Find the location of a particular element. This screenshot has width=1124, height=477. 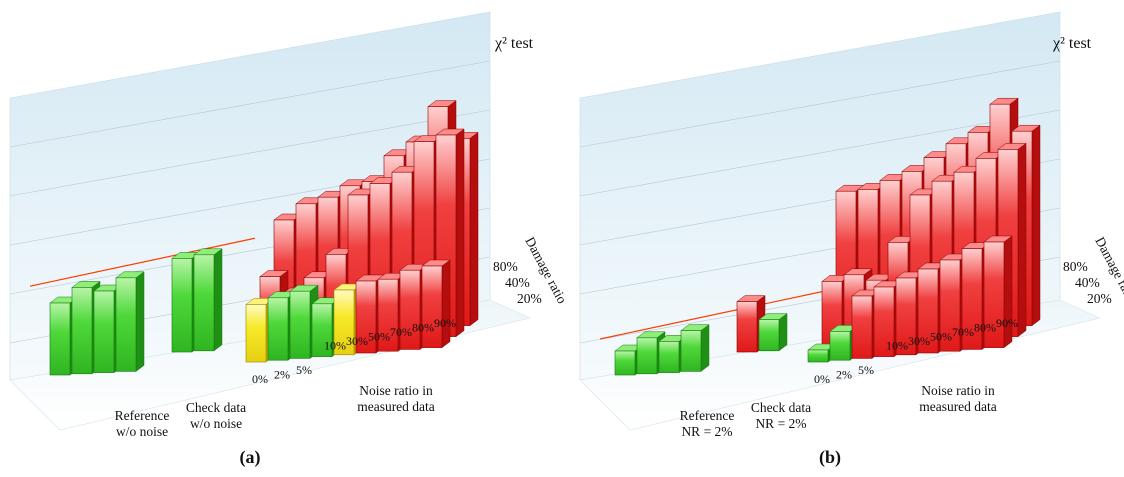

check-label: Check data NR = 2% is located at coordinates (781, 415).